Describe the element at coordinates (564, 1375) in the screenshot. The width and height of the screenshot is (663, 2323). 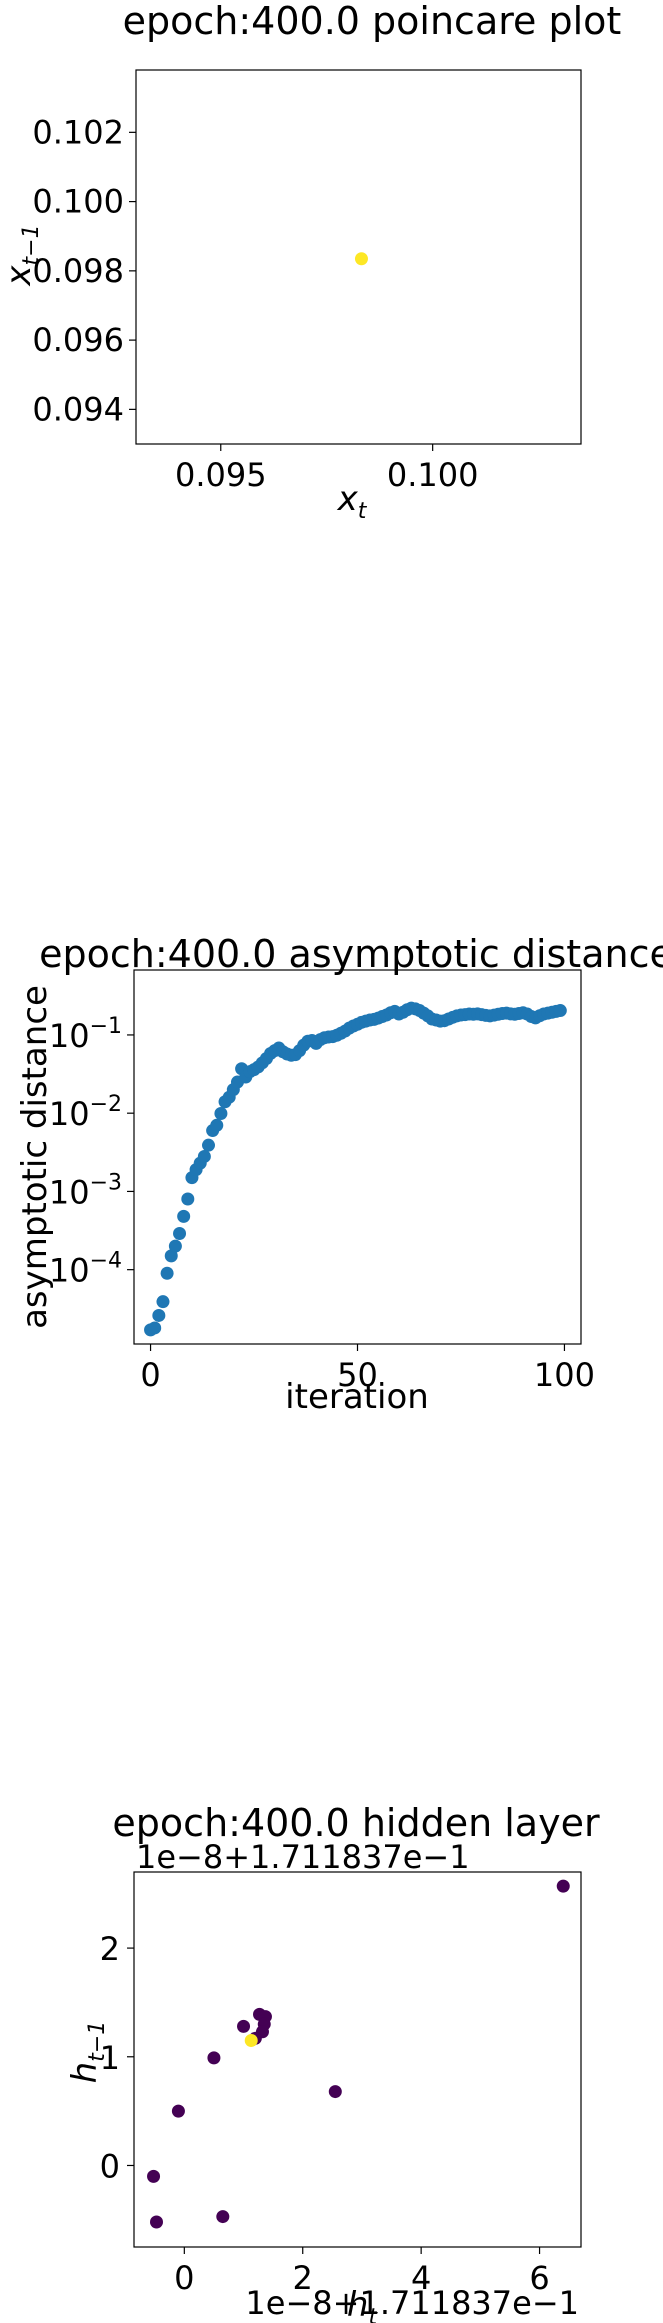
I see `x-tick-label: 100` at that location.